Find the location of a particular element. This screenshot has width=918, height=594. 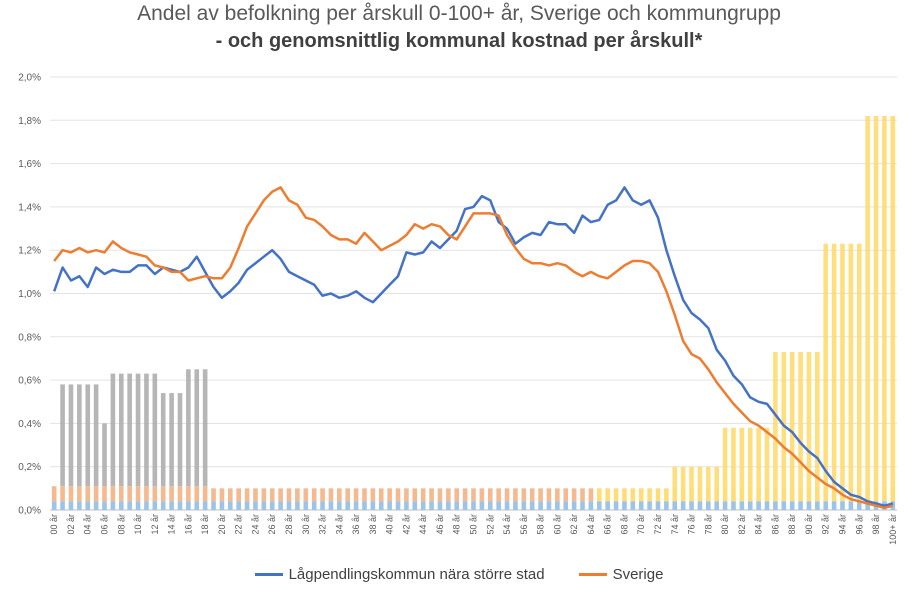

x-tick-label: 100+ år is located at coordinates (893, 529).